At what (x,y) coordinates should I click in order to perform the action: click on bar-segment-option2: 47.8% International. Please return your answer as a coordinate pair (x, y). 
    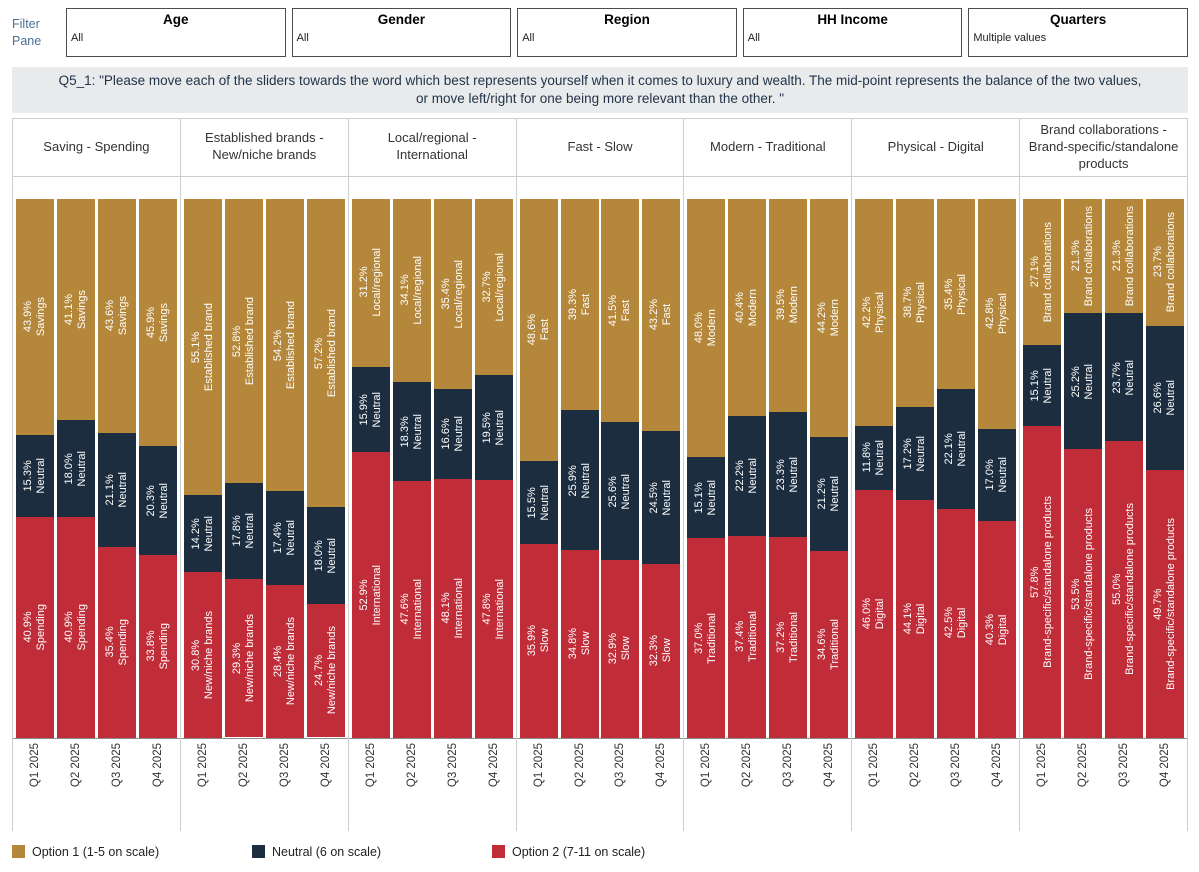
    Looking at the image, I should click on (493, 608).